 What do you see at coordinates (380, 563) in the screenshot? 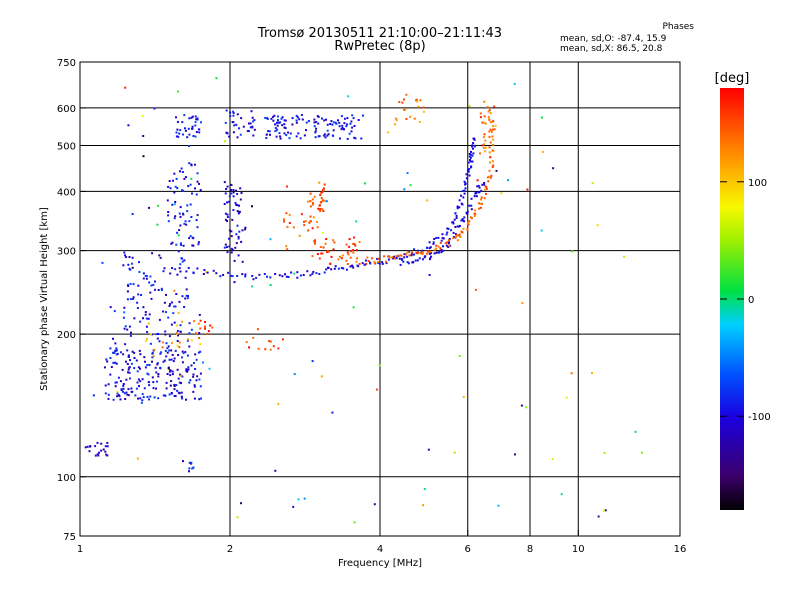
I see `x-axis-label: Frequency [MHz]` at bounding box center [380, 563].